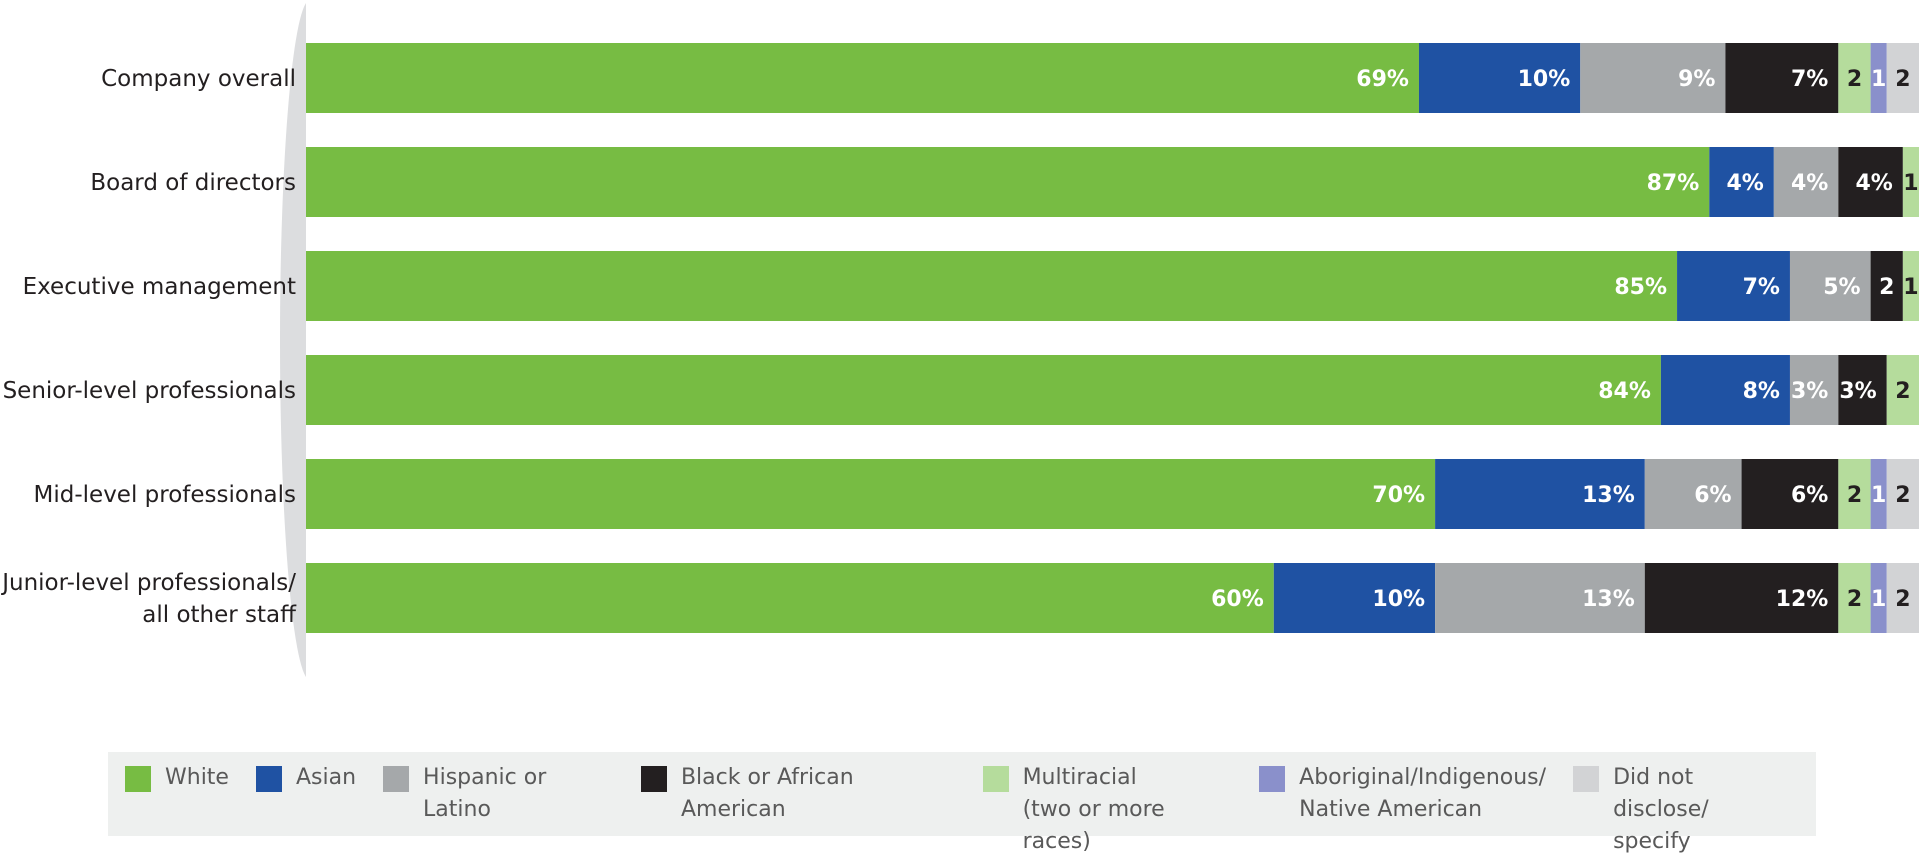  What do you see at coordinates (197, 777) in the screenshot?
I see `legend-label: White` at bounding box center [197, 777].